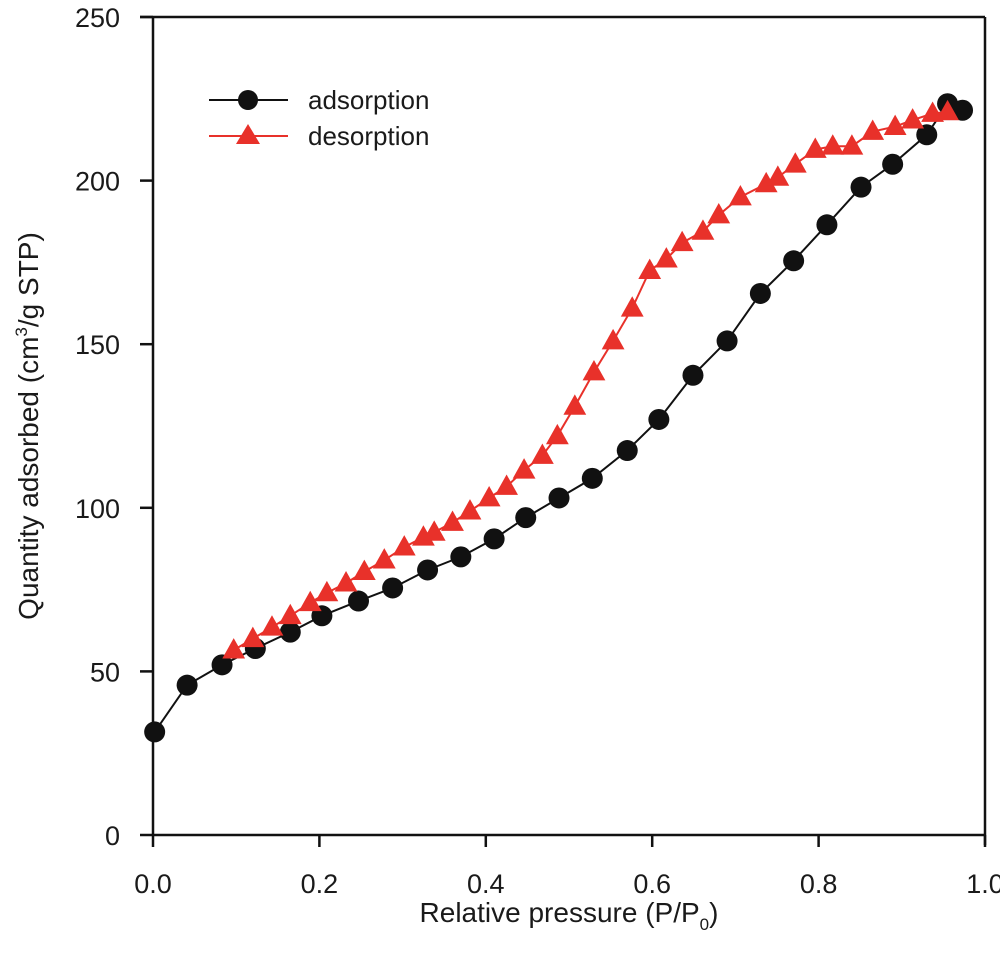 This screenshot has width=1000, height=953. I want to click on y-tick-label: 200, so click(97, 182).